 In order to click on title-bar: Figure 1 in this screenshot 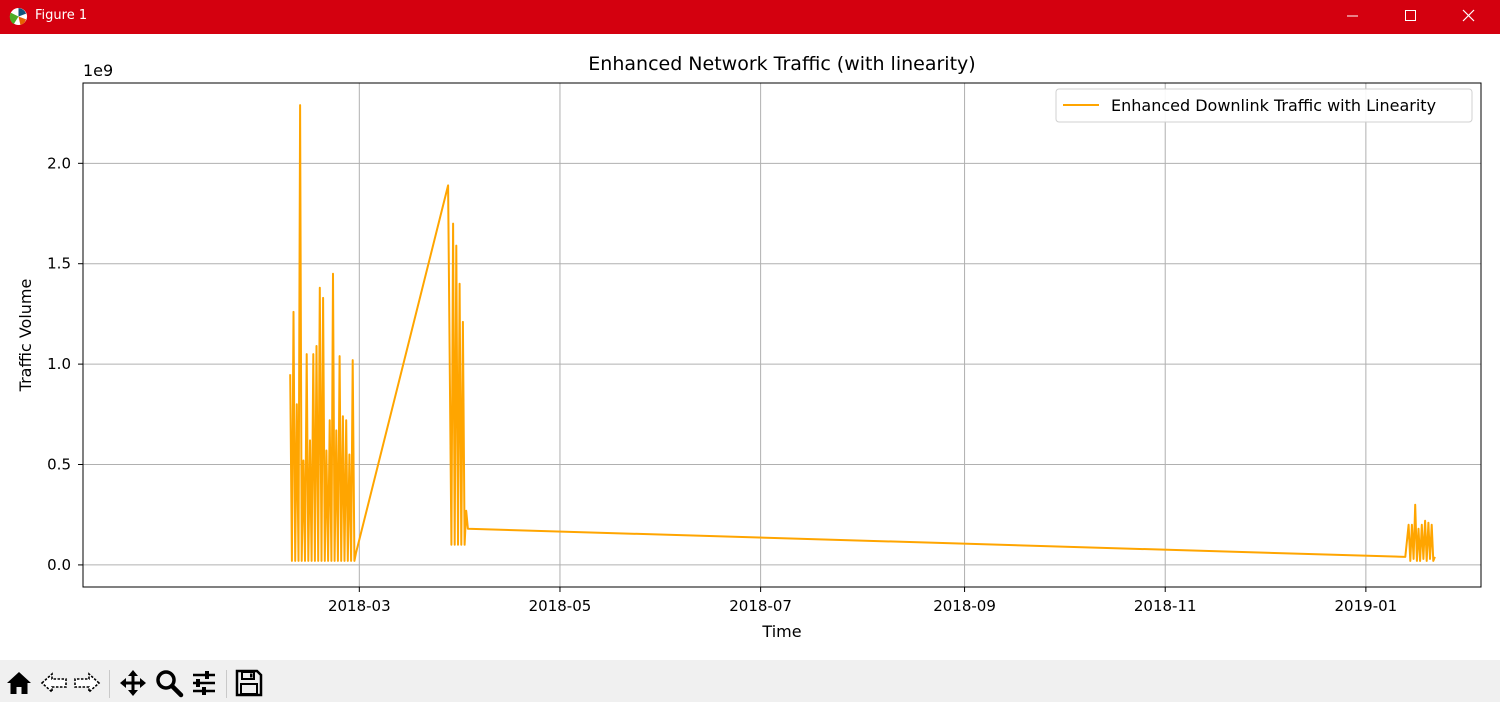, I will do `click(750, 17)`.